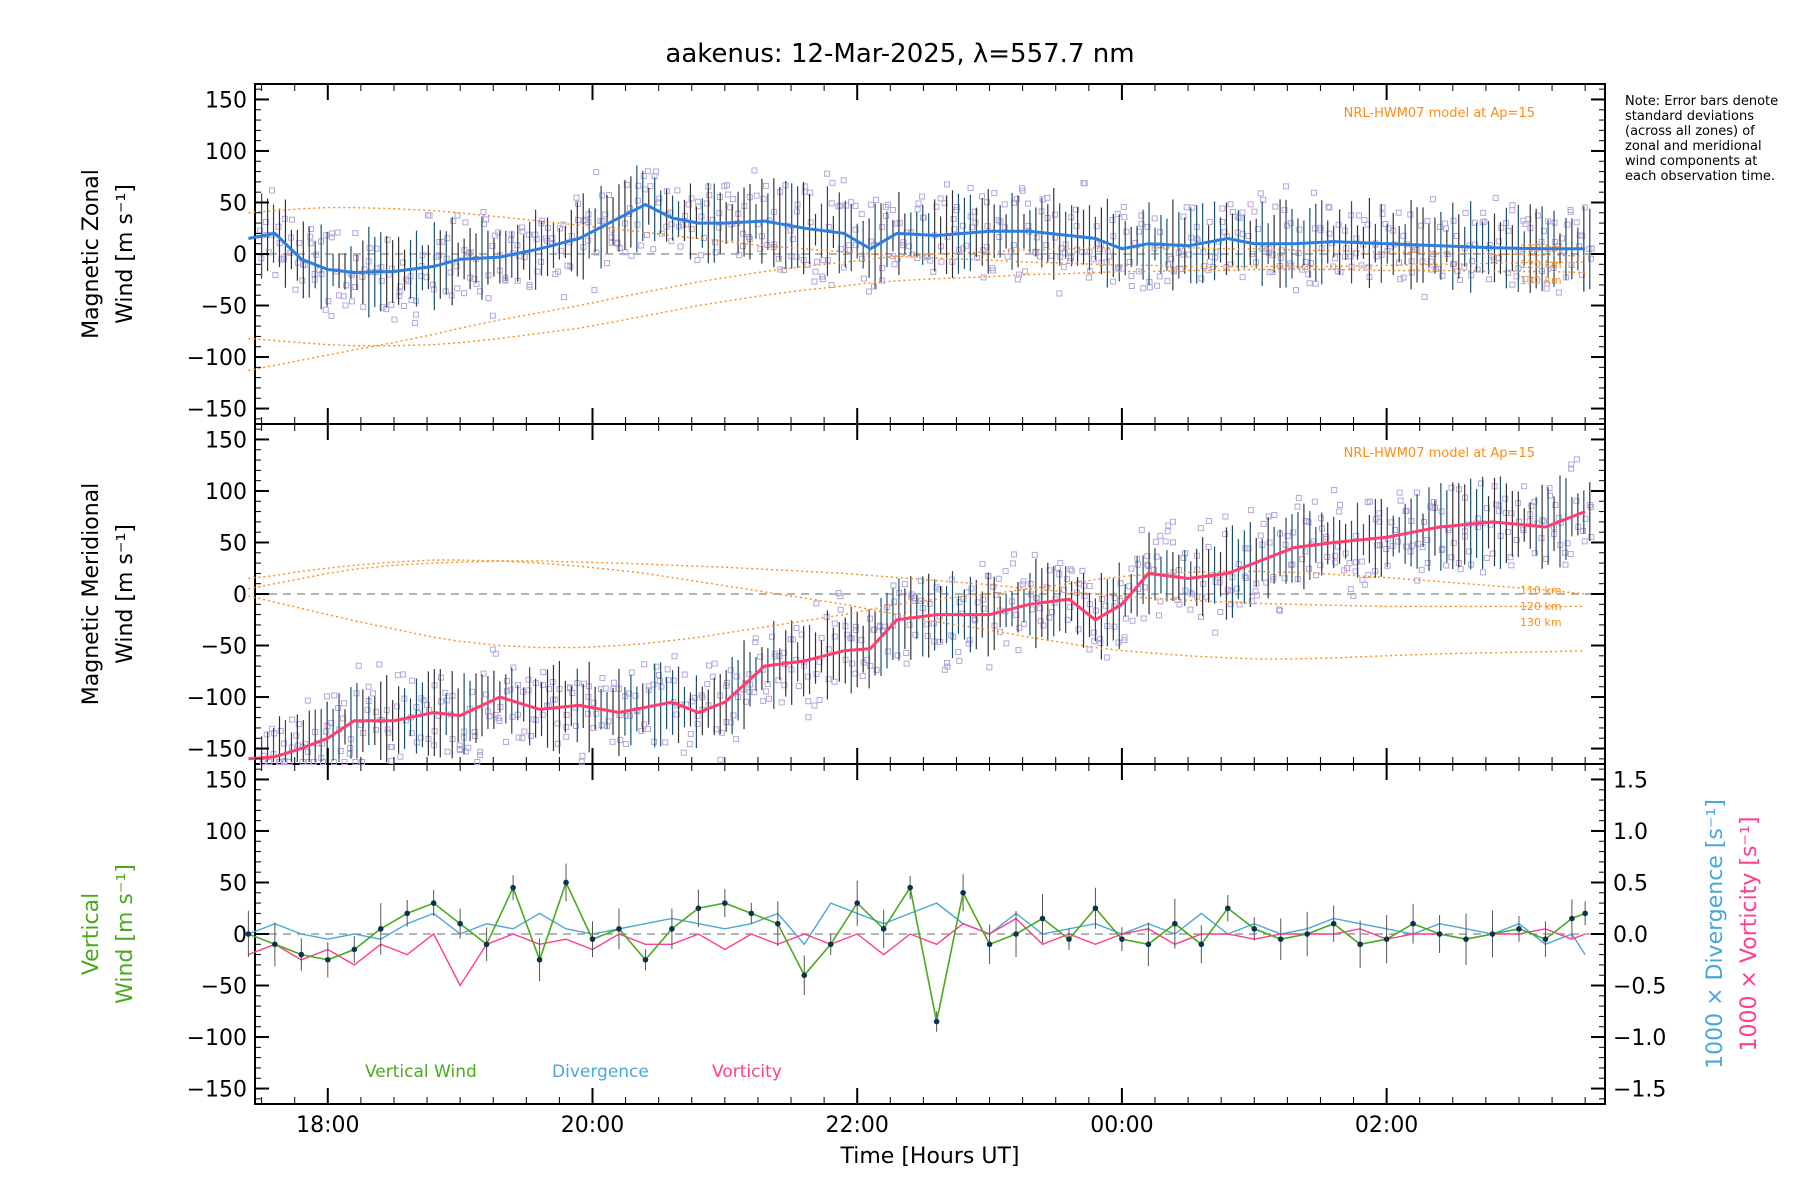 The image size is (1800, 1200). Describe the element at coordinates (217, 750) in the screenshot. I see `y-tick-label: −150` at that location.